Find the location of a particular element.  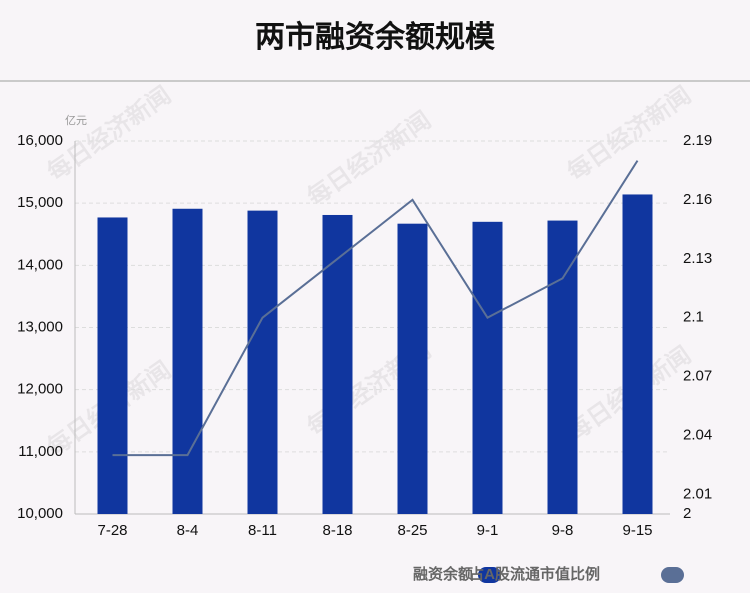

y2-tick-label: 2.1 is located at coordinates (693, 317).